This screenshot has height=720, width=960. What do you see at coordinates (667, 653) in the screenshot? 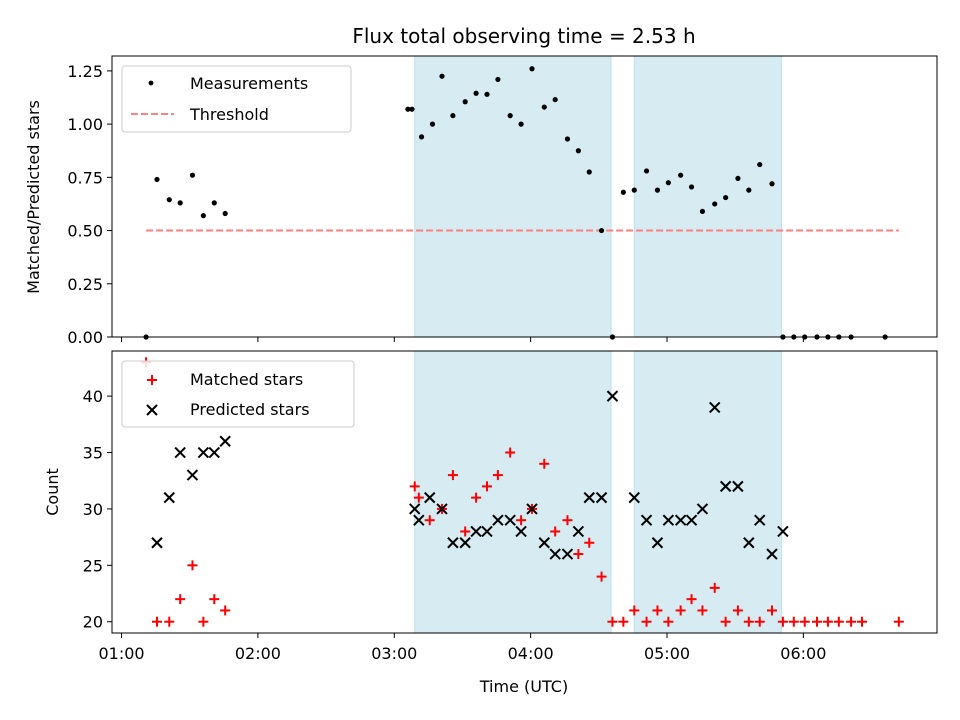
I see `x-tick-label: 05:00` at bounding box center [667, 653].